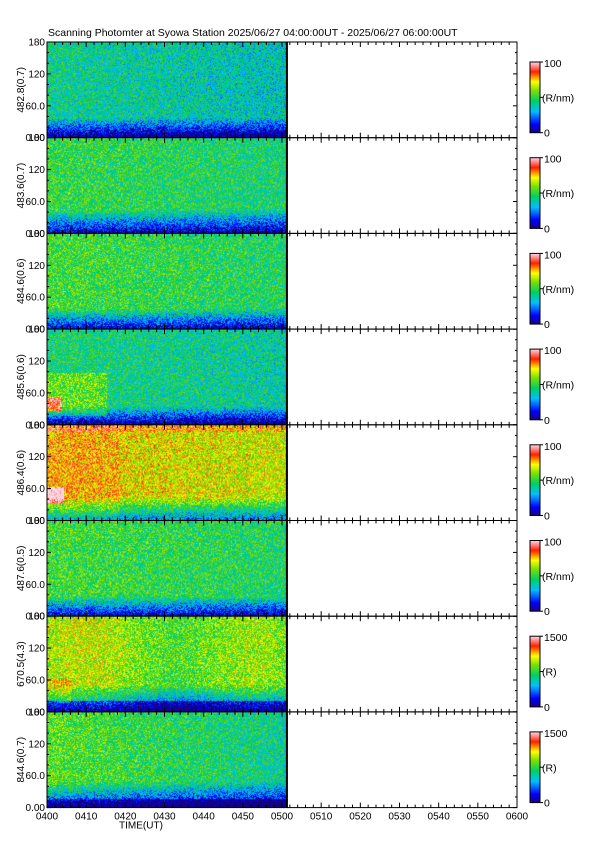  What do you see at coordinates (295, 91) in the screenshot?
I see `panel-1: 0.00 60.0 120 180 482.8(0.7) 100 (R/nm) 0` at bounding box center [295, 91].